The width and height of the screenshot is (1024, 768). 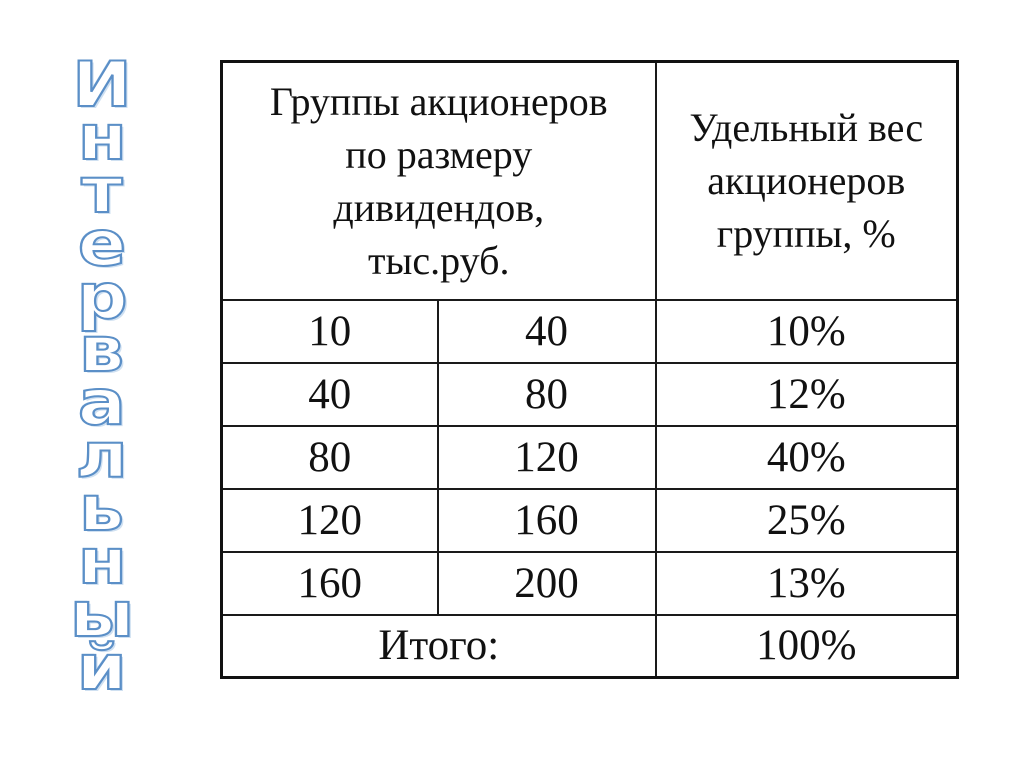 I want to click on header-share-cell: Удельный вес акционеров группы, %, so click(x=806, y=180).